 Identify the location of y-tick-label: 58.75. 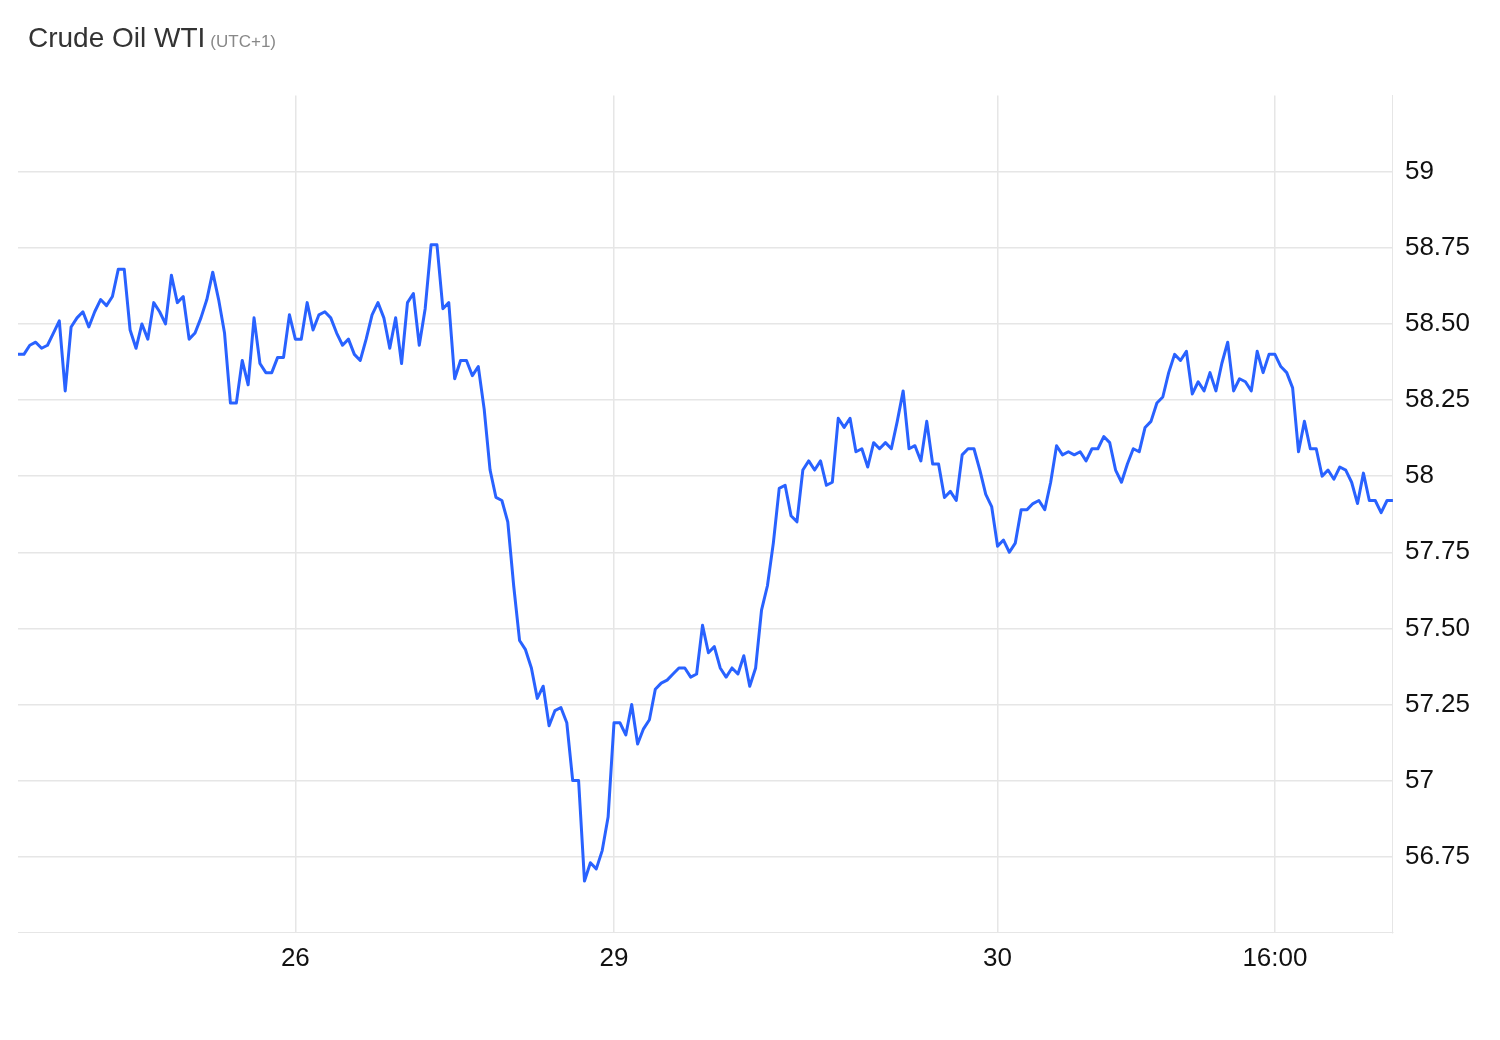
(1437, 245).